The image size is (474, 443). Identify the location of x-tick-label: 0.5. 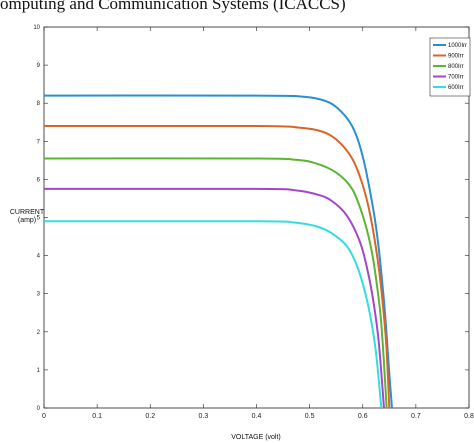
(310, 416).